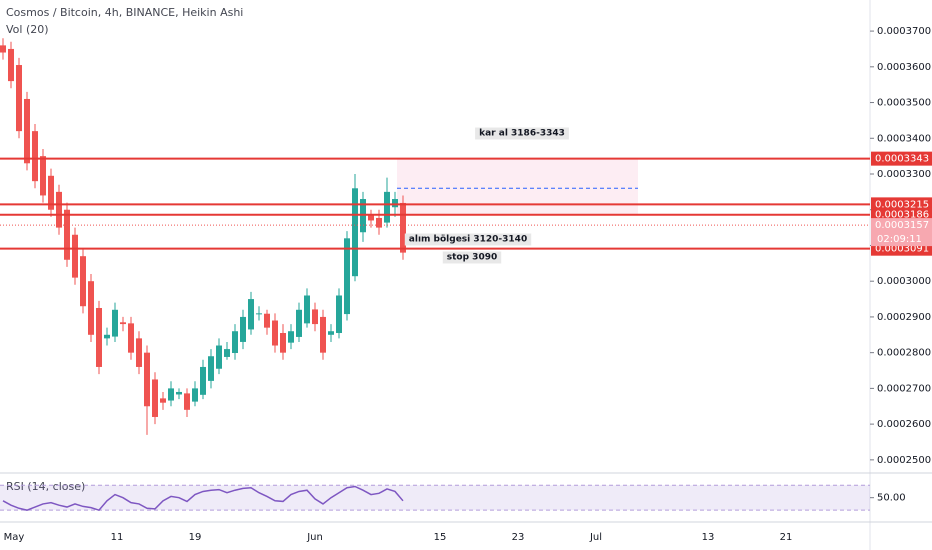 The image size is (932, 550). I want to click on y-tick-label: 0.0002600, so click(904, 424).